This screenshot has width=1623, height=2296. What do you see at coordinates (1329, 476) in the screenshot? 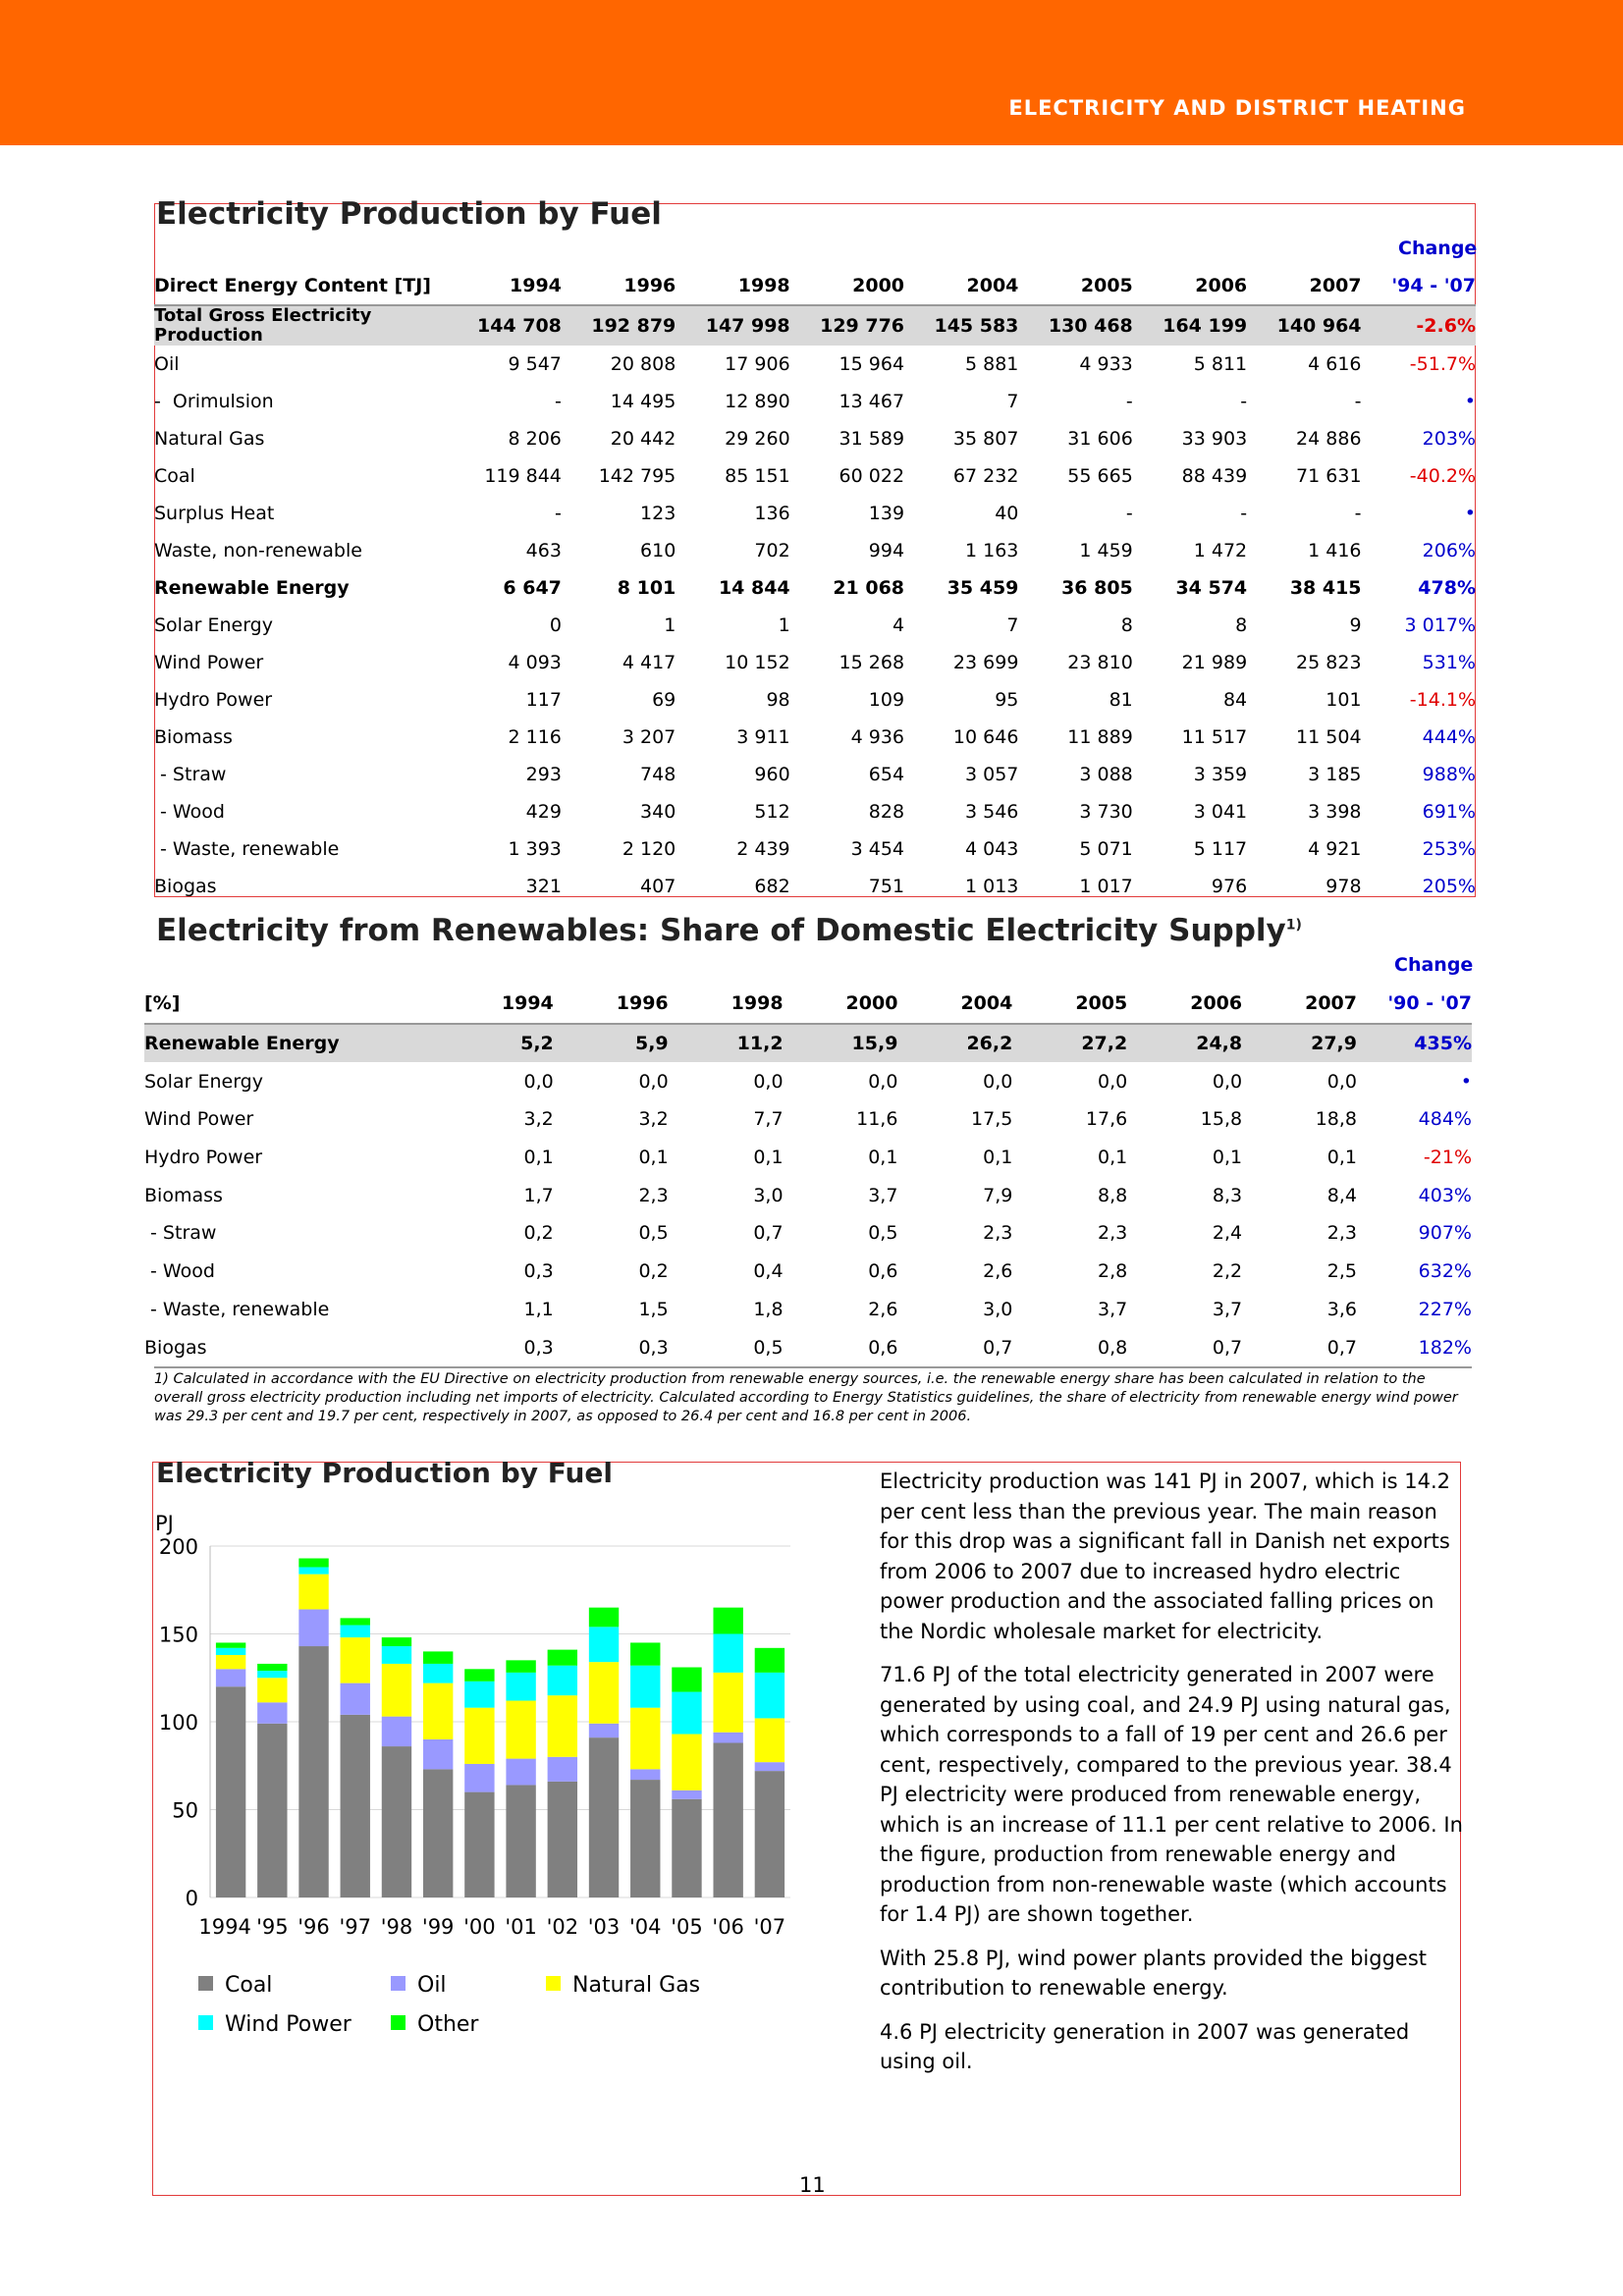
I see `table1-cell: 71 631` at bounding box center [1329, 476].